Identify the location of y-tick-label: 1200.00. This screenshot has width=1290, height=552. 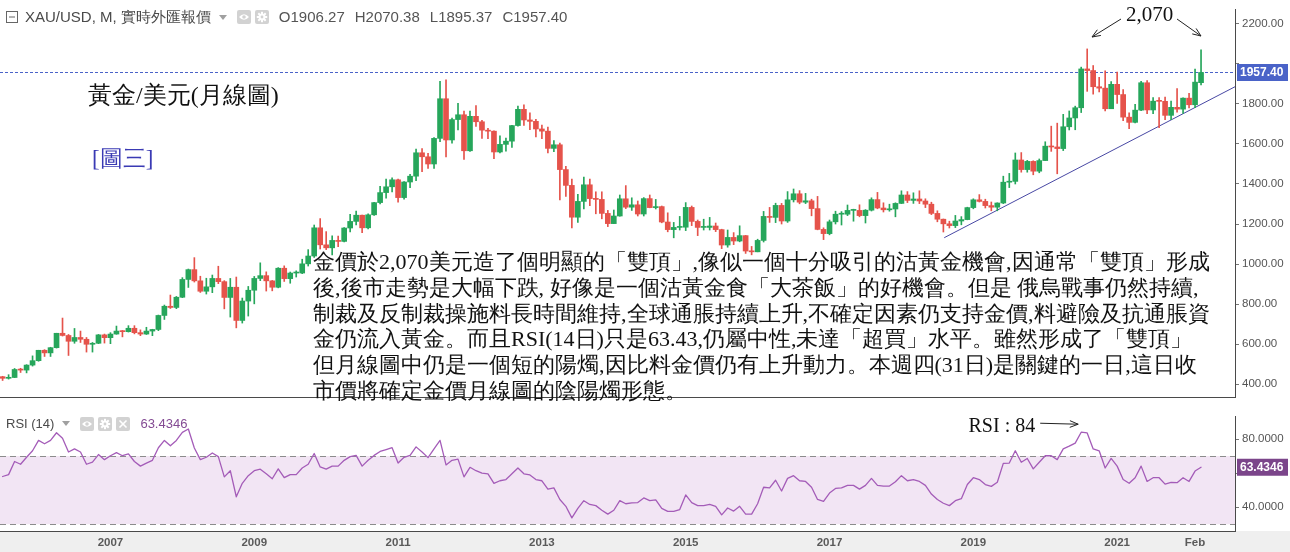
(1263, 223).